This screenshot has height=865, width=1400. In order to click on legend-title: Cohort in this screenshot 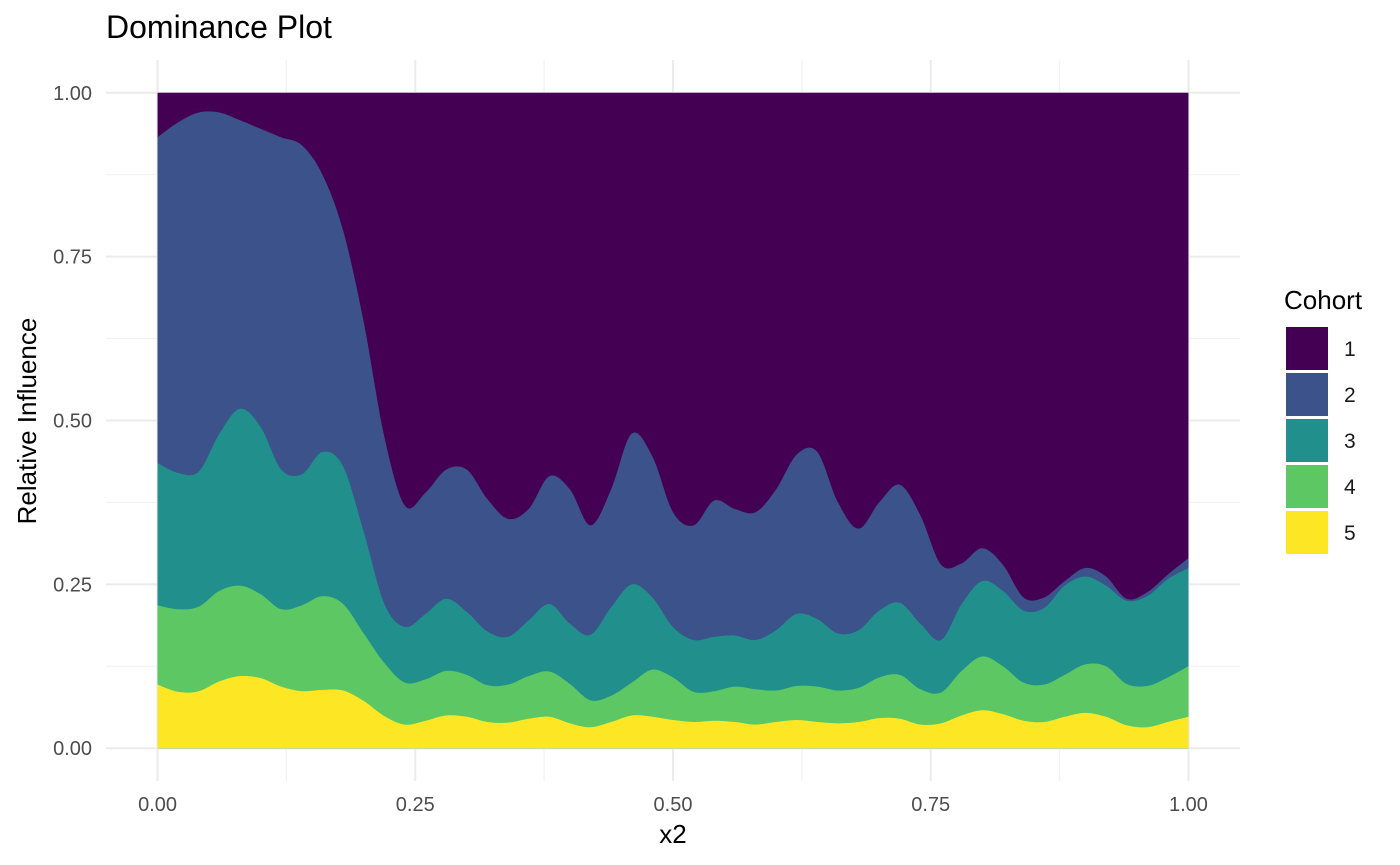, I will do `click(1323, 300)`.